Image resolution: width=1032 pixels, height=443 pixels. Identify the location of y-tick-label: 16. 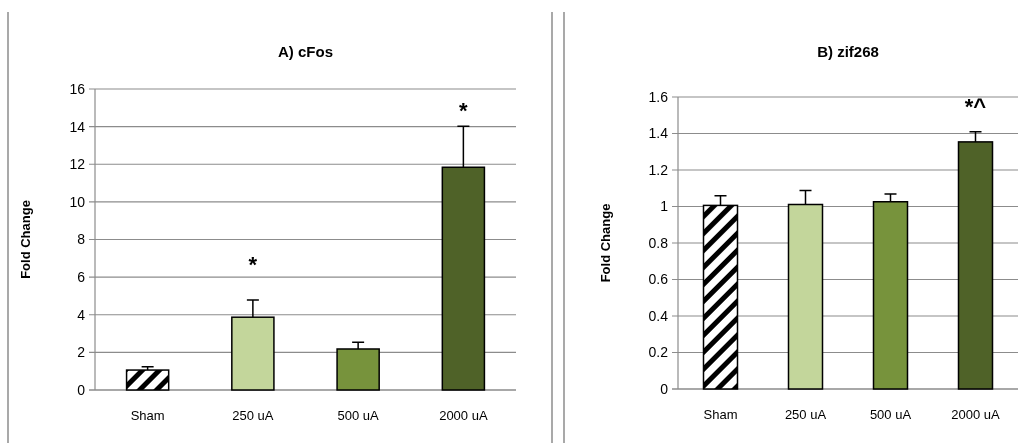
(77, 88).